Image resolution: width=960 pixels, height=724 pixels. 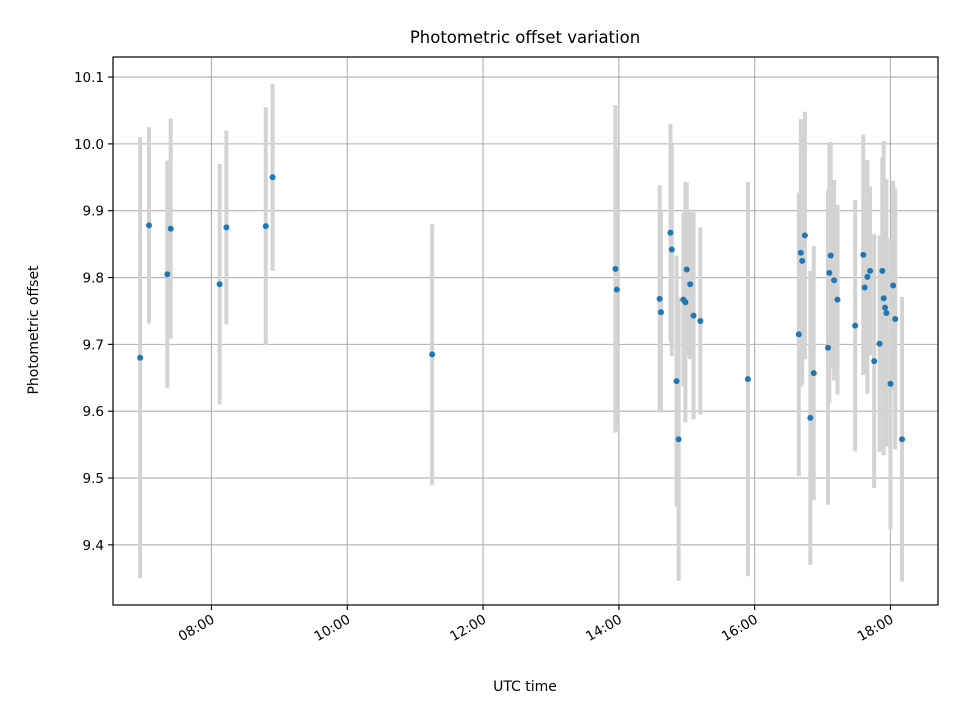 What do you see at coordinates (93, 546) in the screenshot?
I see `y-tick-label: 9.4` at bounding box center [93, 546].